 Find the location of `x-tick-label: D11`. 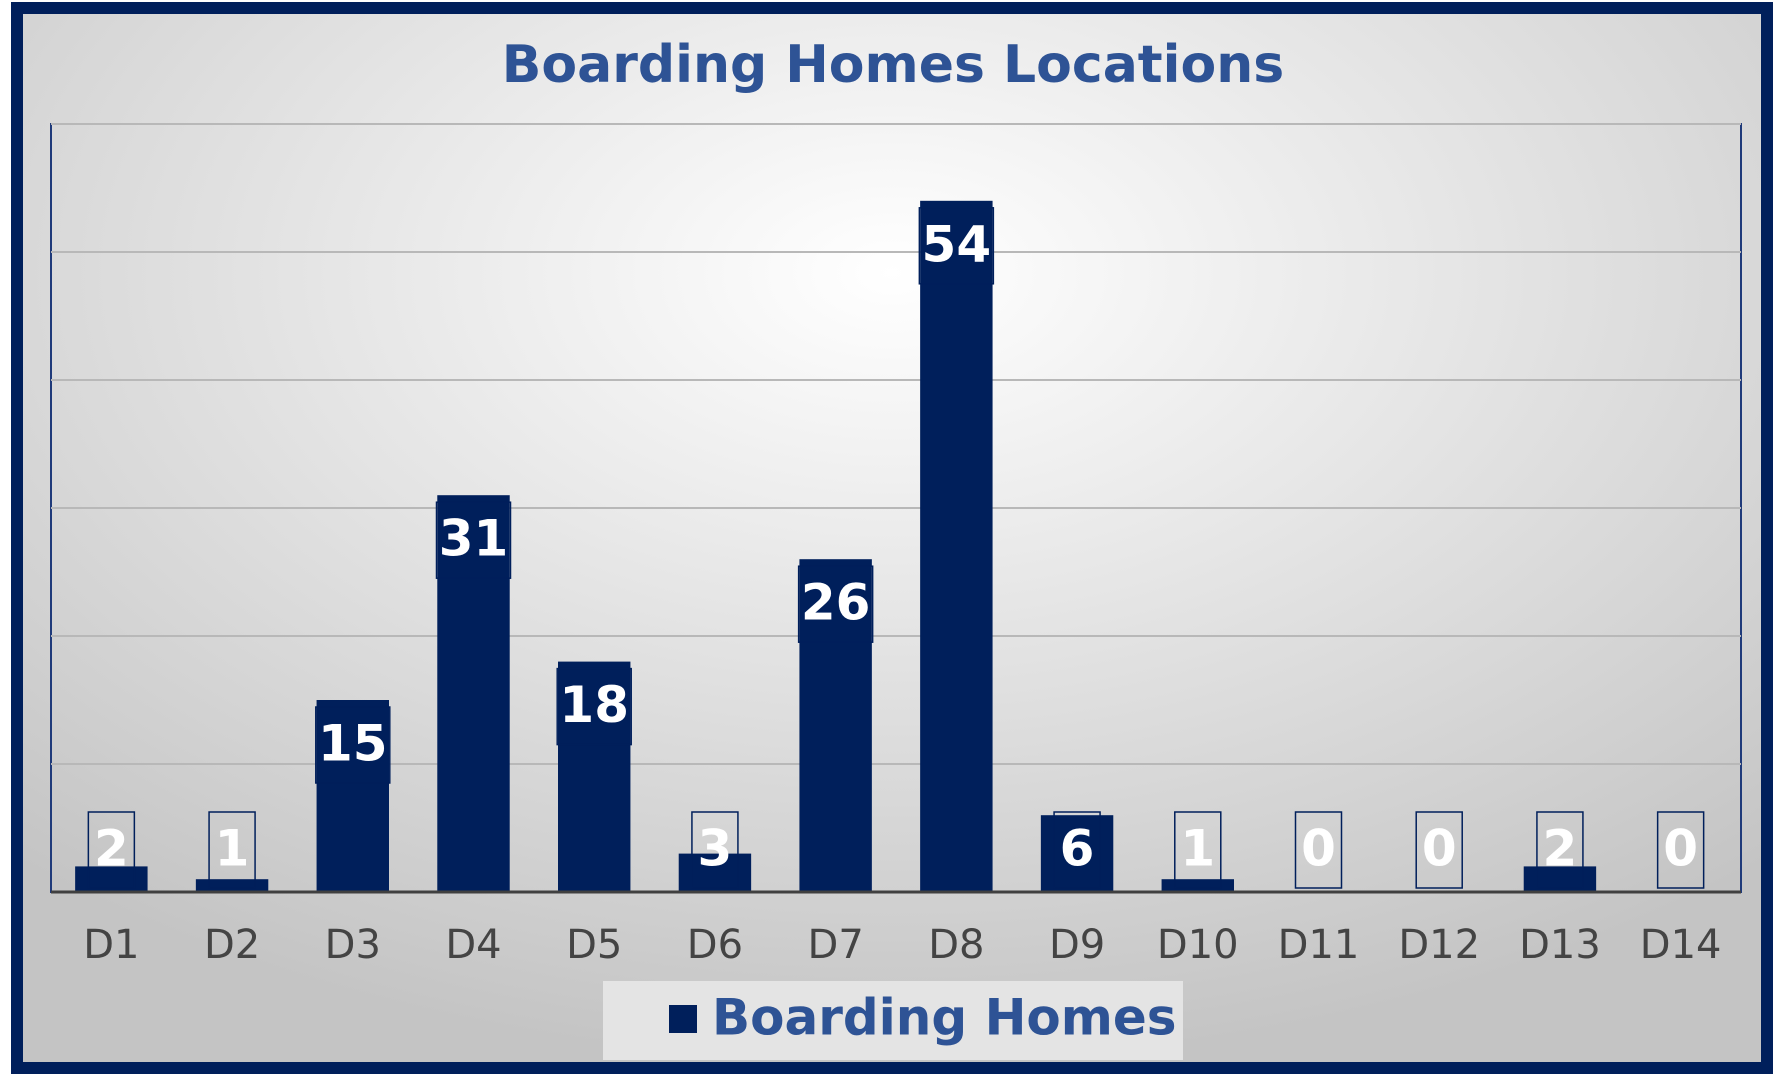

x-tick-label: D11 is located at coordinates (1319, 945).